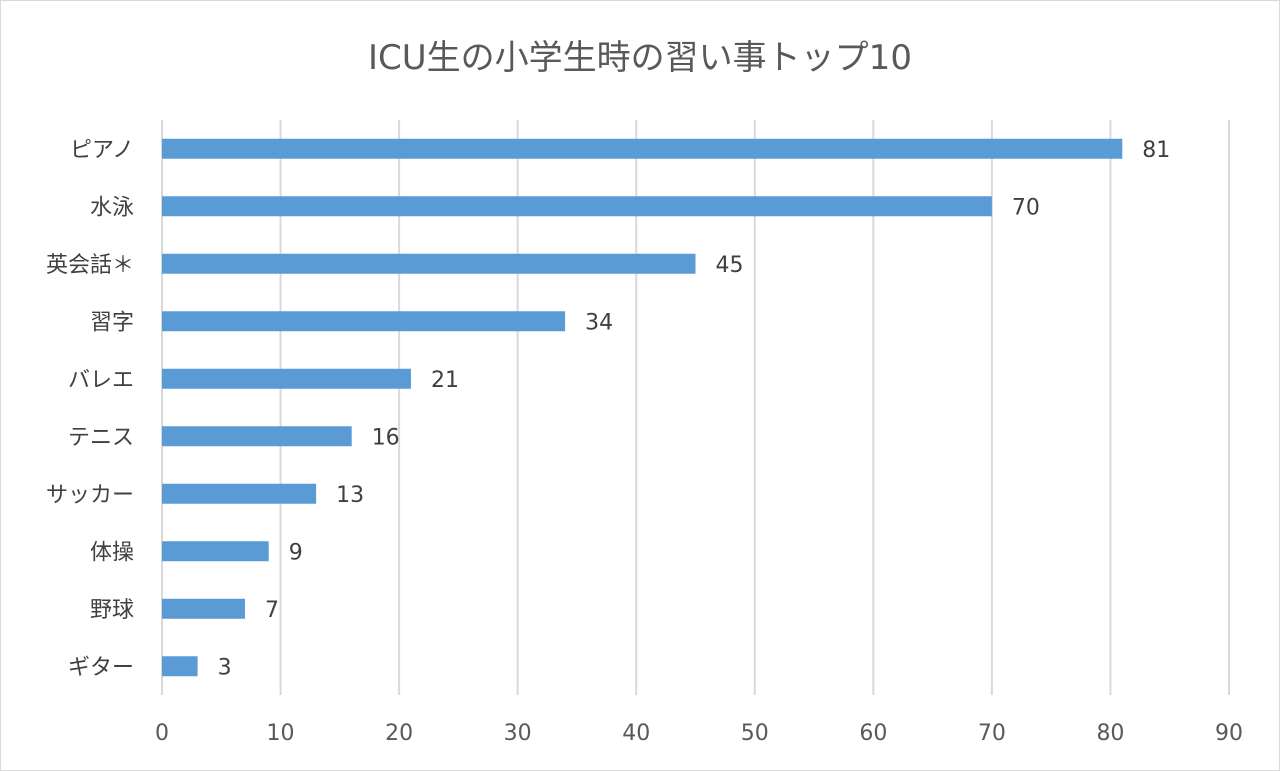 The width and height of the screenshot is (1280, 771). I want to click on chart-title: ICU生の小学生時の習い事トップ10, so click(640, 58).